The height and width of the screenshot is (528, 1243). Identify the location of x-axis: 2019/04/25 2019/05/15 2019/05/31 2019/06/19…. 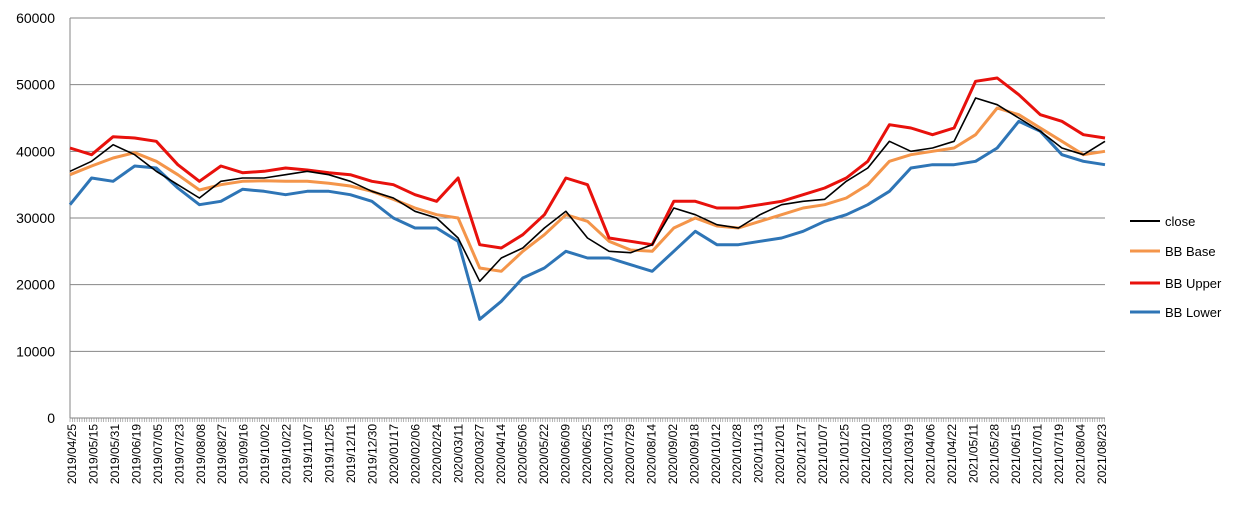
(587, 450).